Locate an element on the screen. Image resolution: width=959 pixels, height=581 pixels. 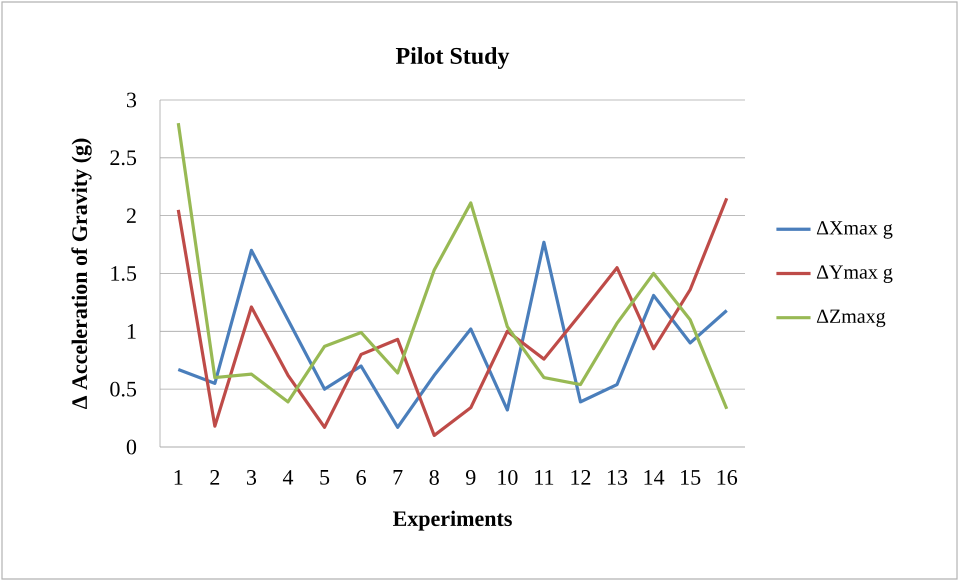
x-tick-label: 16 is located at coordinates (728, 477).